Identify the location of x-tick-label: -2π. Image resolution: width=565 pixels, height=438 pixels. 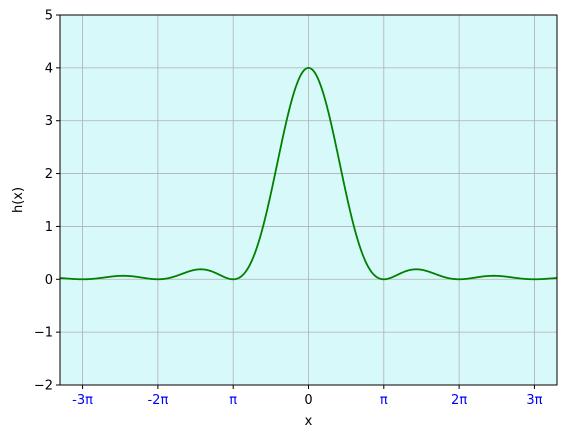
(157, 400).